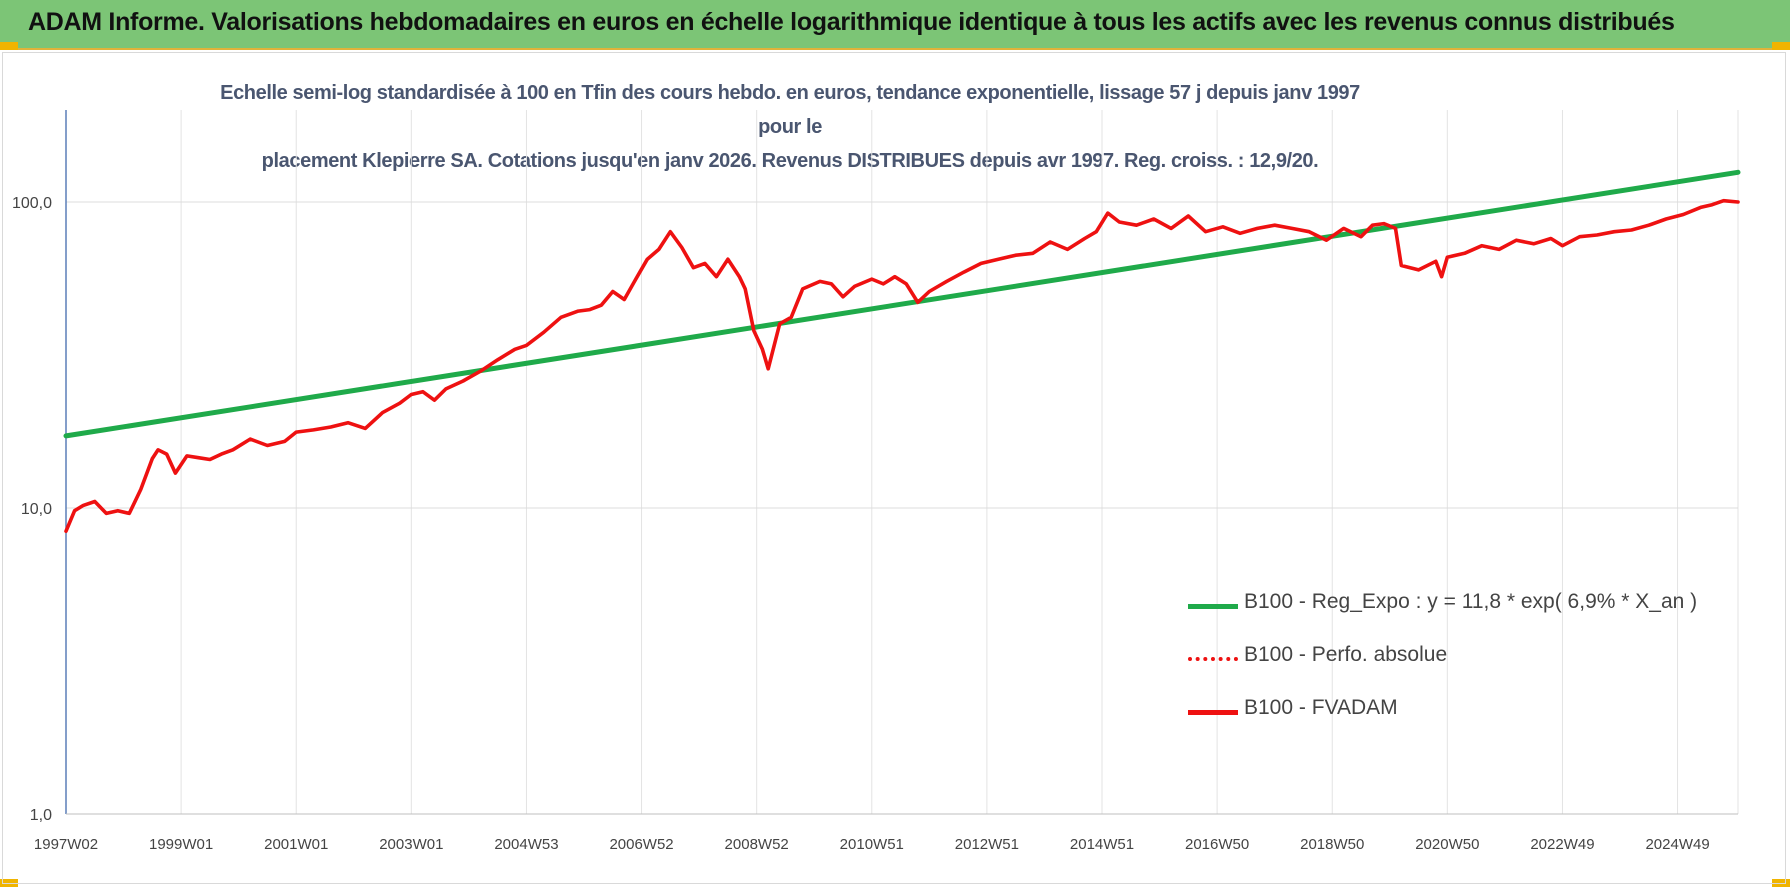 Image resolution: width=1790 pixels, height=887 pixels. What do you see at coordinates (181, 844) in the screenshot?
I see `x-tick-label: 1999W01` at bounding box center [181, 844].